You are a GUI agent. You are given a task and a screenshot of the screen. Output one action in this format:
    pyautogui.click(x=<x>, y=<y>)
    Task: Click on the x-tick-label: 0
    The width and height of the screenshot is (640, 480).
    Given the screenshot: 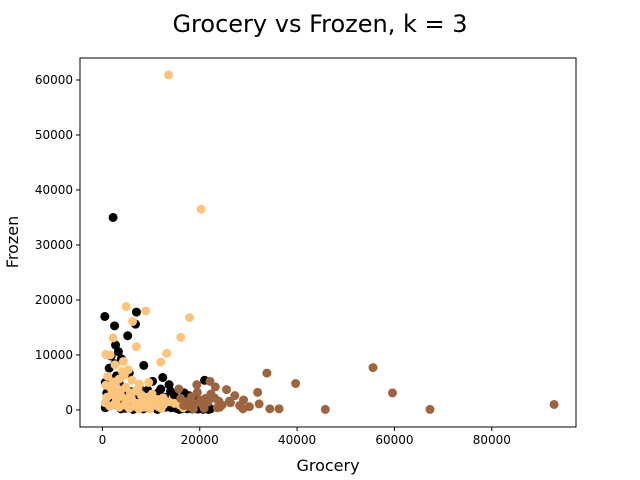 What is the action you would take?
    pyautogui.click(x=103, y=440)
    